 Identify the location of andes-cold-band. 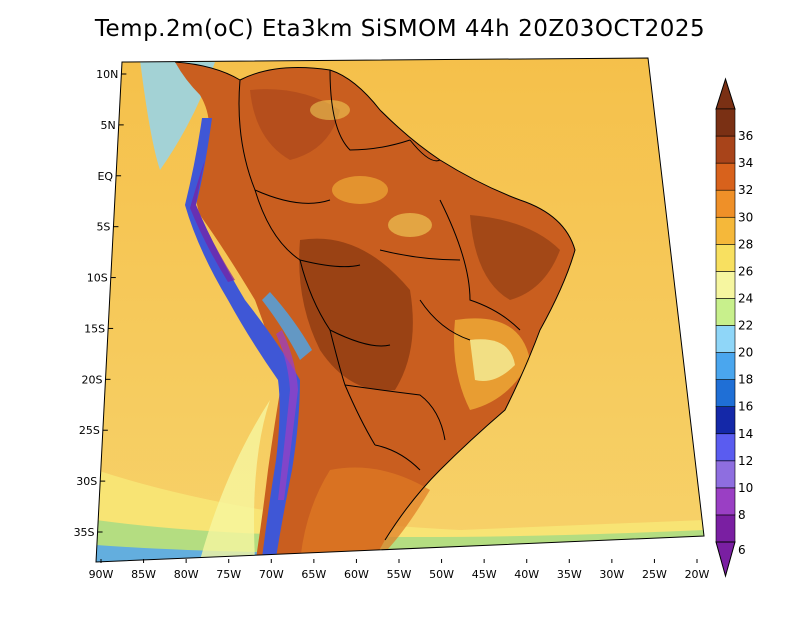
(242, 338).